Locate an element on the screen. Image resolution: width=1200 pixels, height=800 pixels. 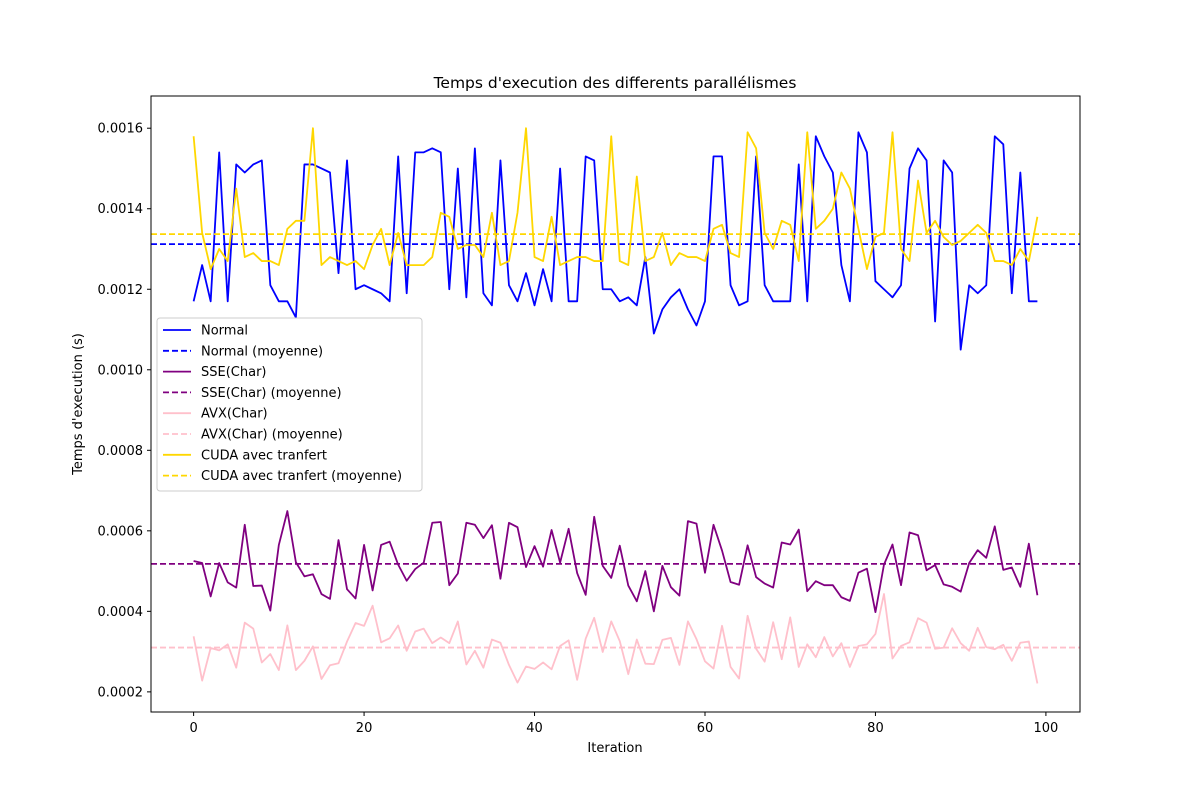
legend-label: Normal (moyenne) is located at coordinates (262, 351).